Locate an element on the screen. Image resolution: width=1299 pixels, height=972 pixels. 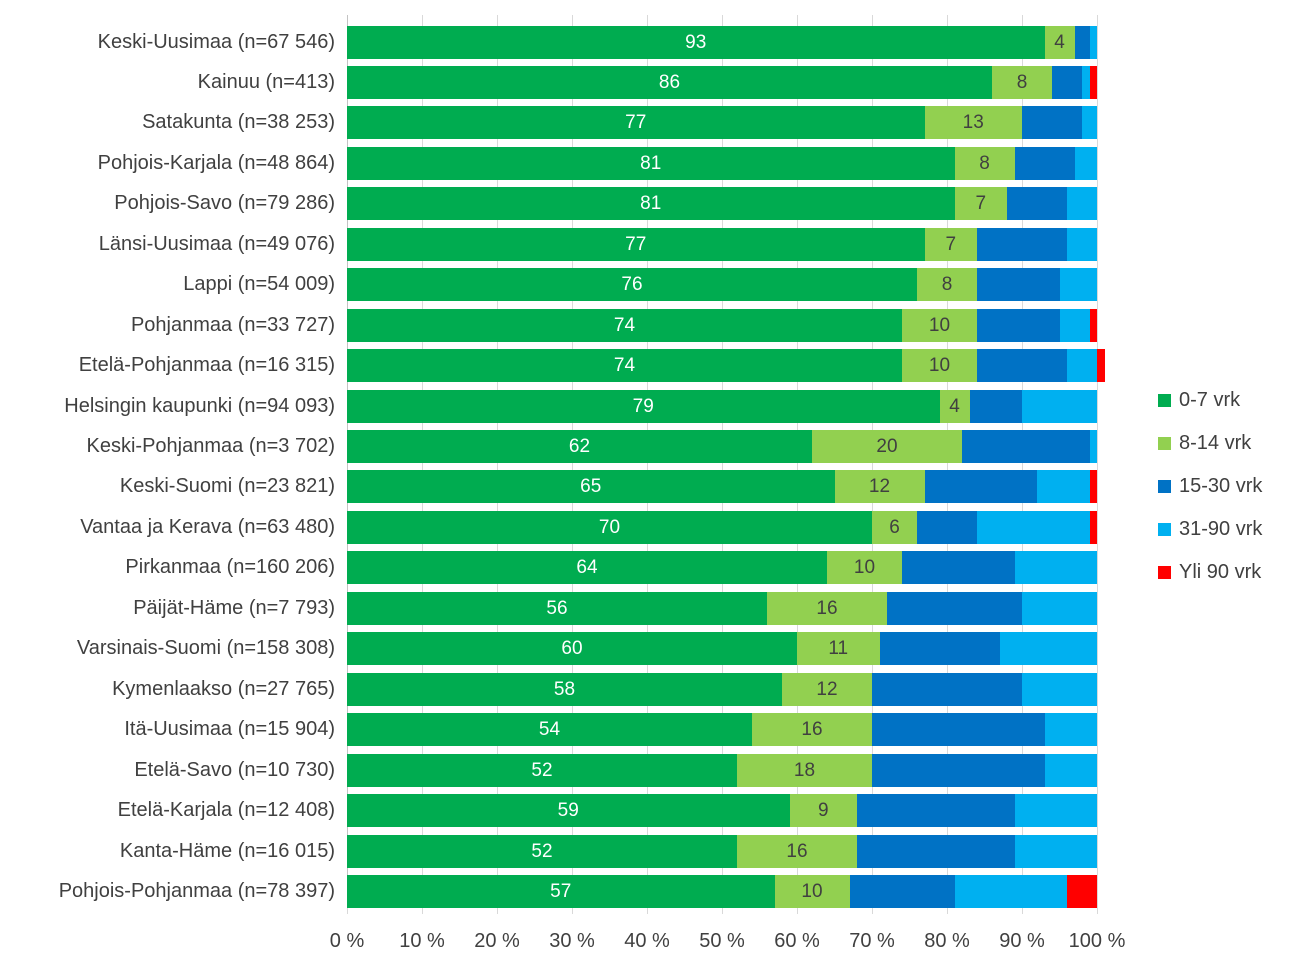
legend-label: 8-14 vrk is located at coordinates (1215, 442).